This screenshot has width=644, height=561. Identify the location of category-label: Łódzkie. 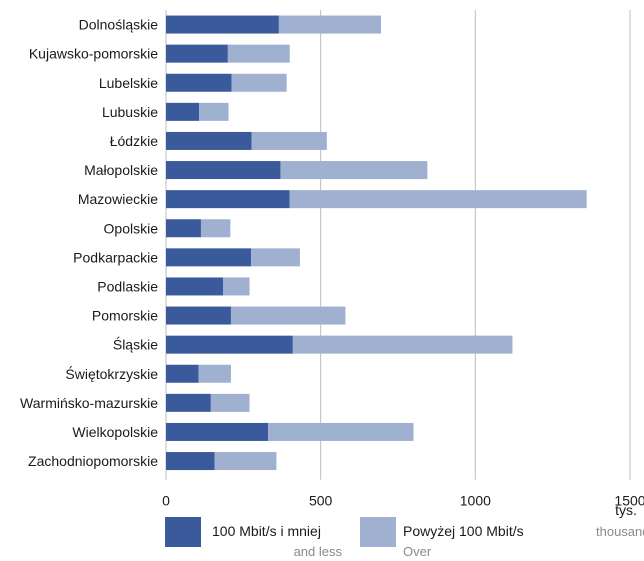
(134, 141).